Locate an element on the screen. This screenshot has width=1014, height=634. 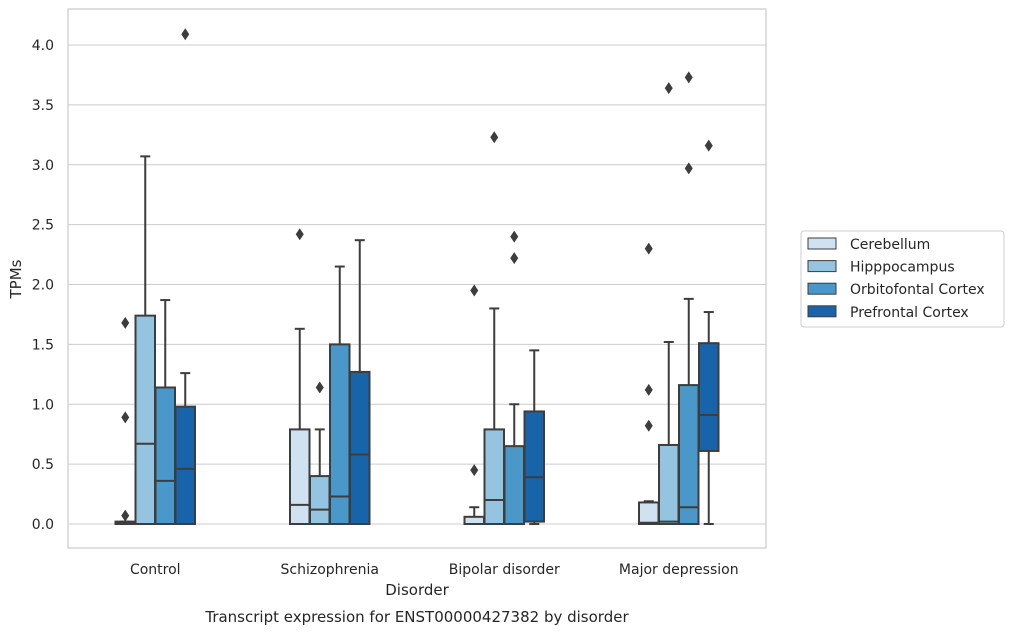
y-tick-label: 0.5 is located at coordinates (43, 465).